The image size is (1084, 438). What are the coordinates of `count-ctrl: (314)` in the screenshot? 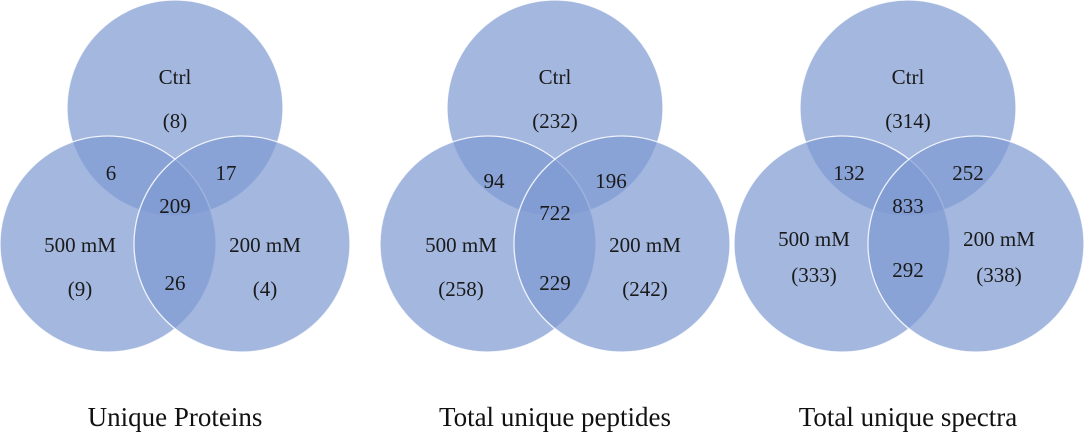 It's located at (908, 121).